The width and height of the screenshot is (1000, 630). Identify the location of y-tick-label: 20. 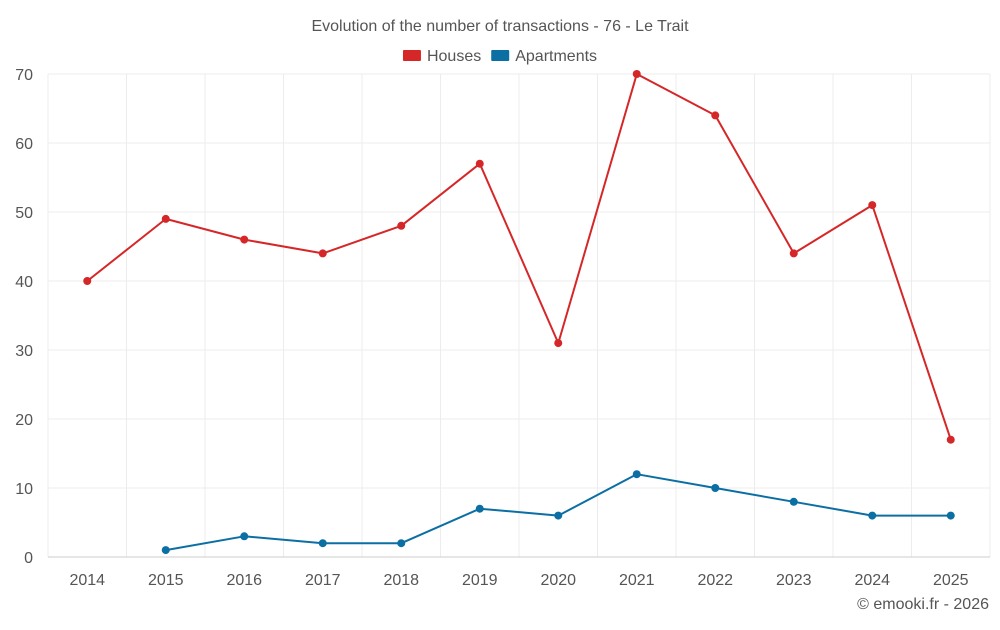
(24, 420).